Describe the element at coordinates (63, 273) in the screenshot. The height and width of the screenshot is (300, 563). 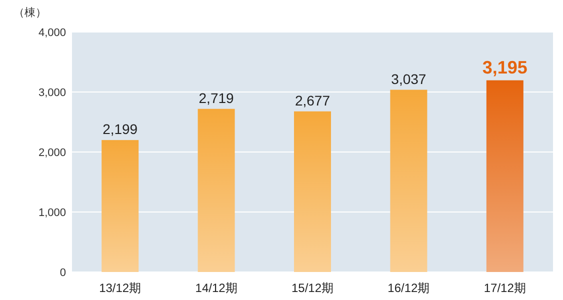
I see `y-tick-label: 0` at that location.